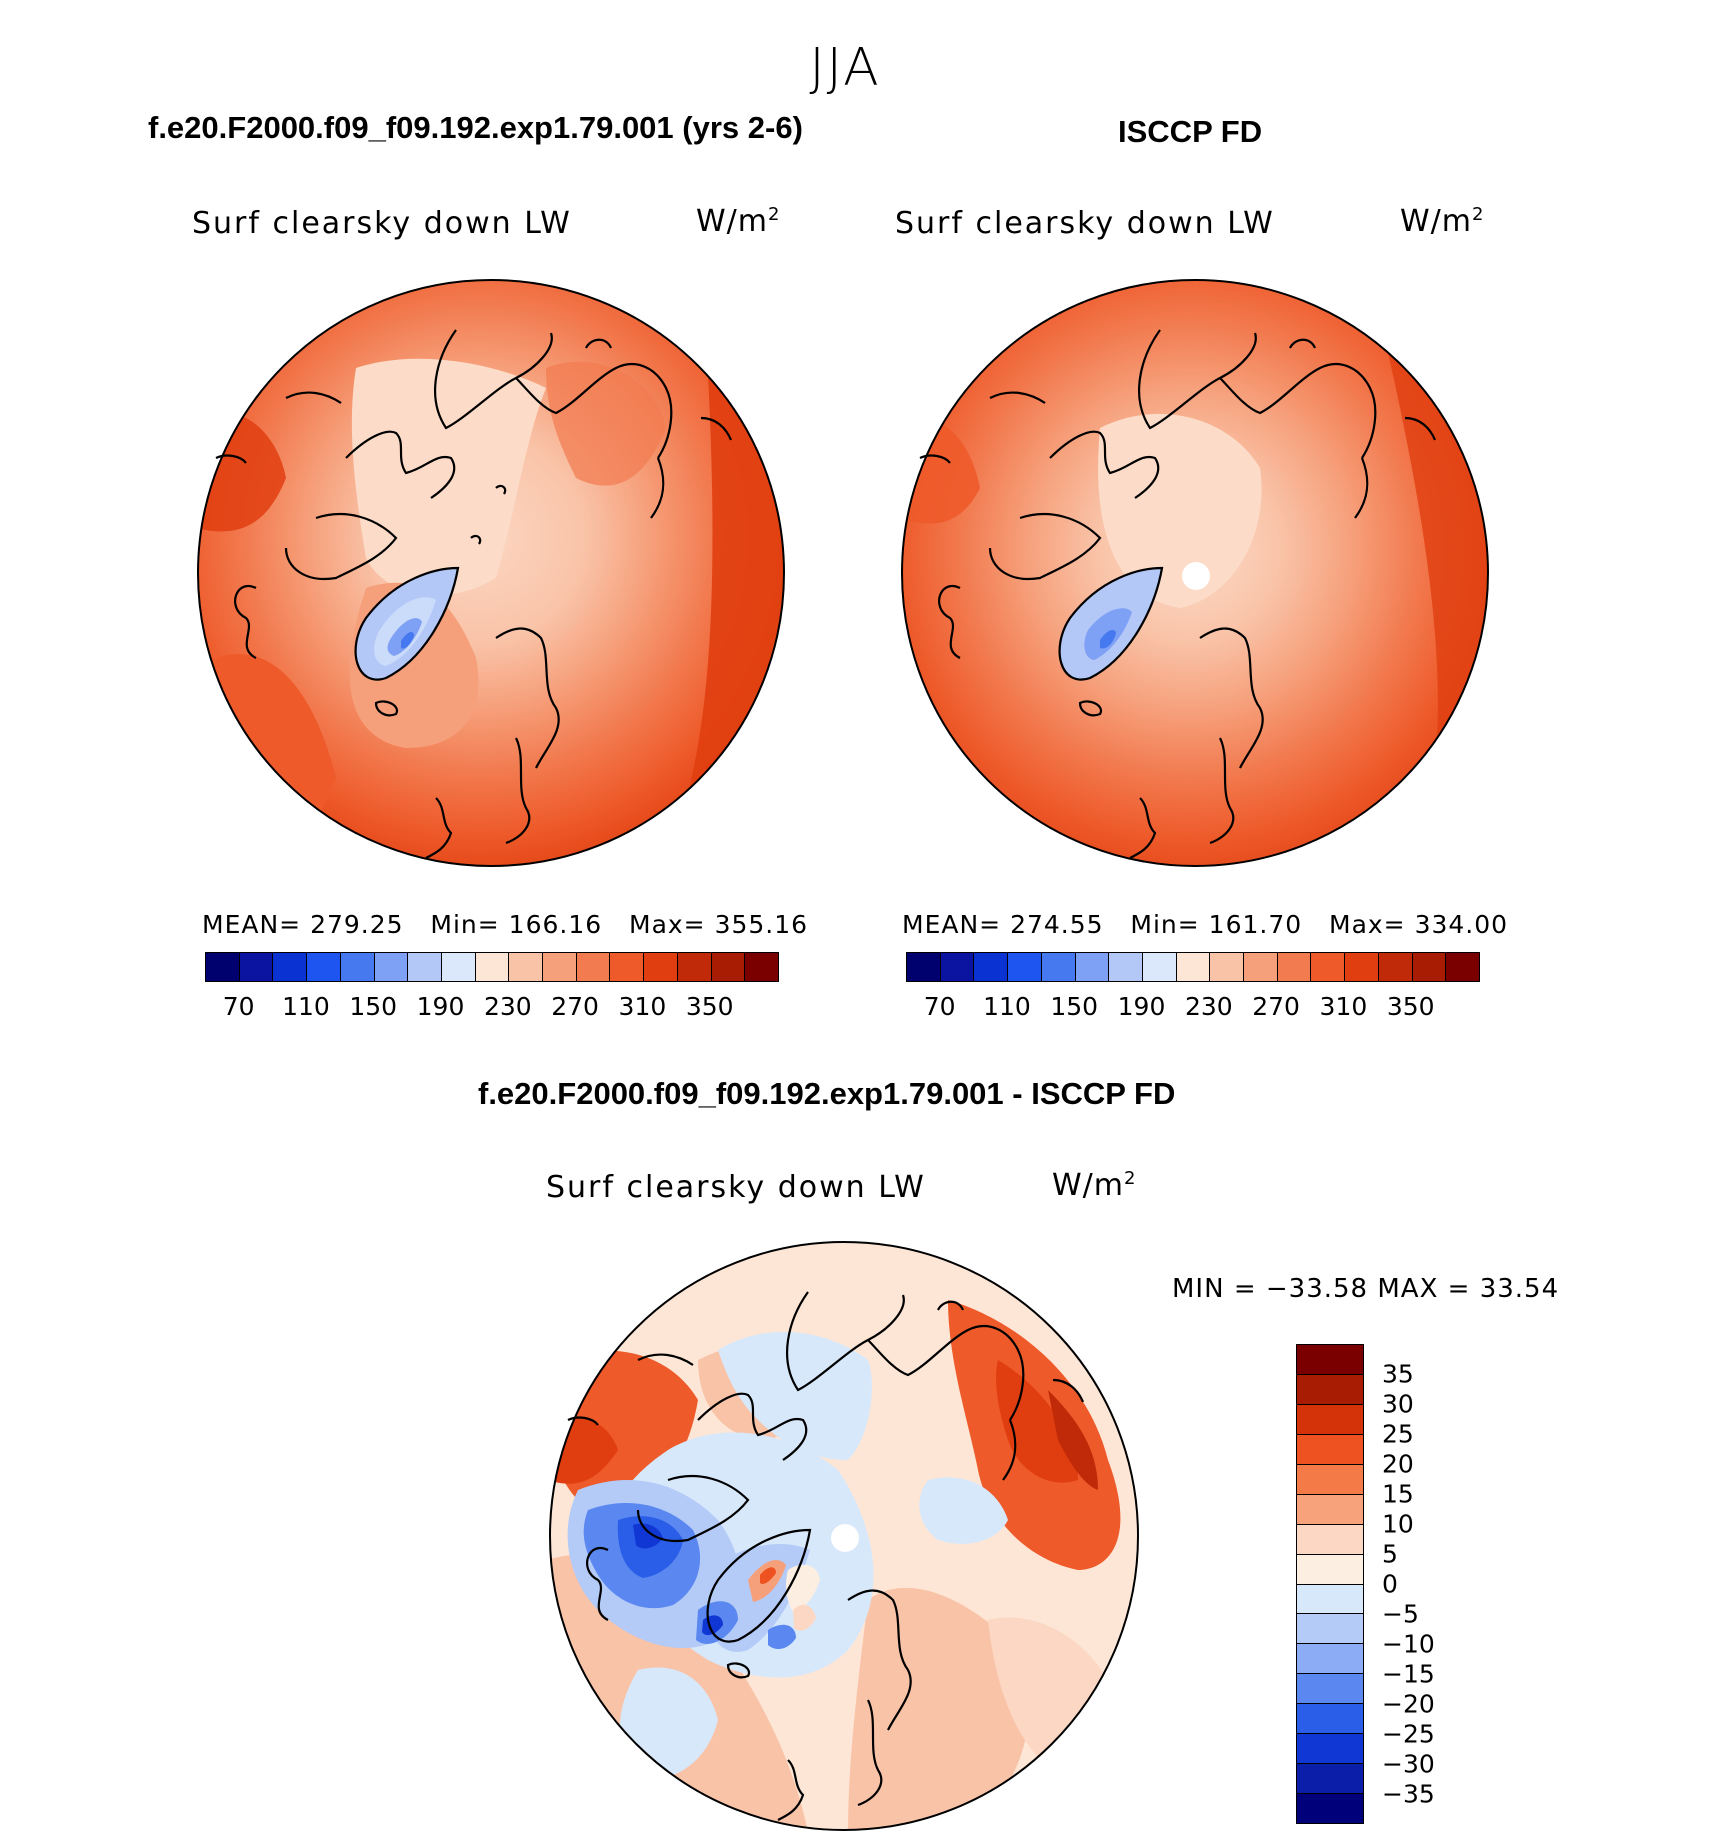  I want to click on colorbar-tick-label: 5, so click(1390, 1554).